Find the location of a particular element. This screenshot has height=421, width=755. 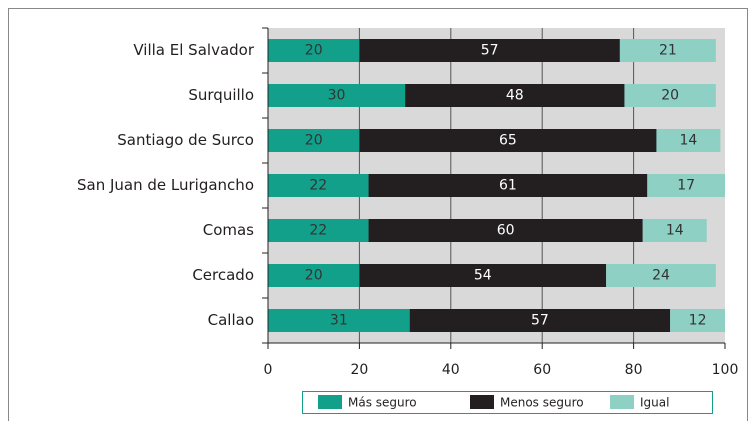

legend-label: Igual is located at coordinates (654, 403).